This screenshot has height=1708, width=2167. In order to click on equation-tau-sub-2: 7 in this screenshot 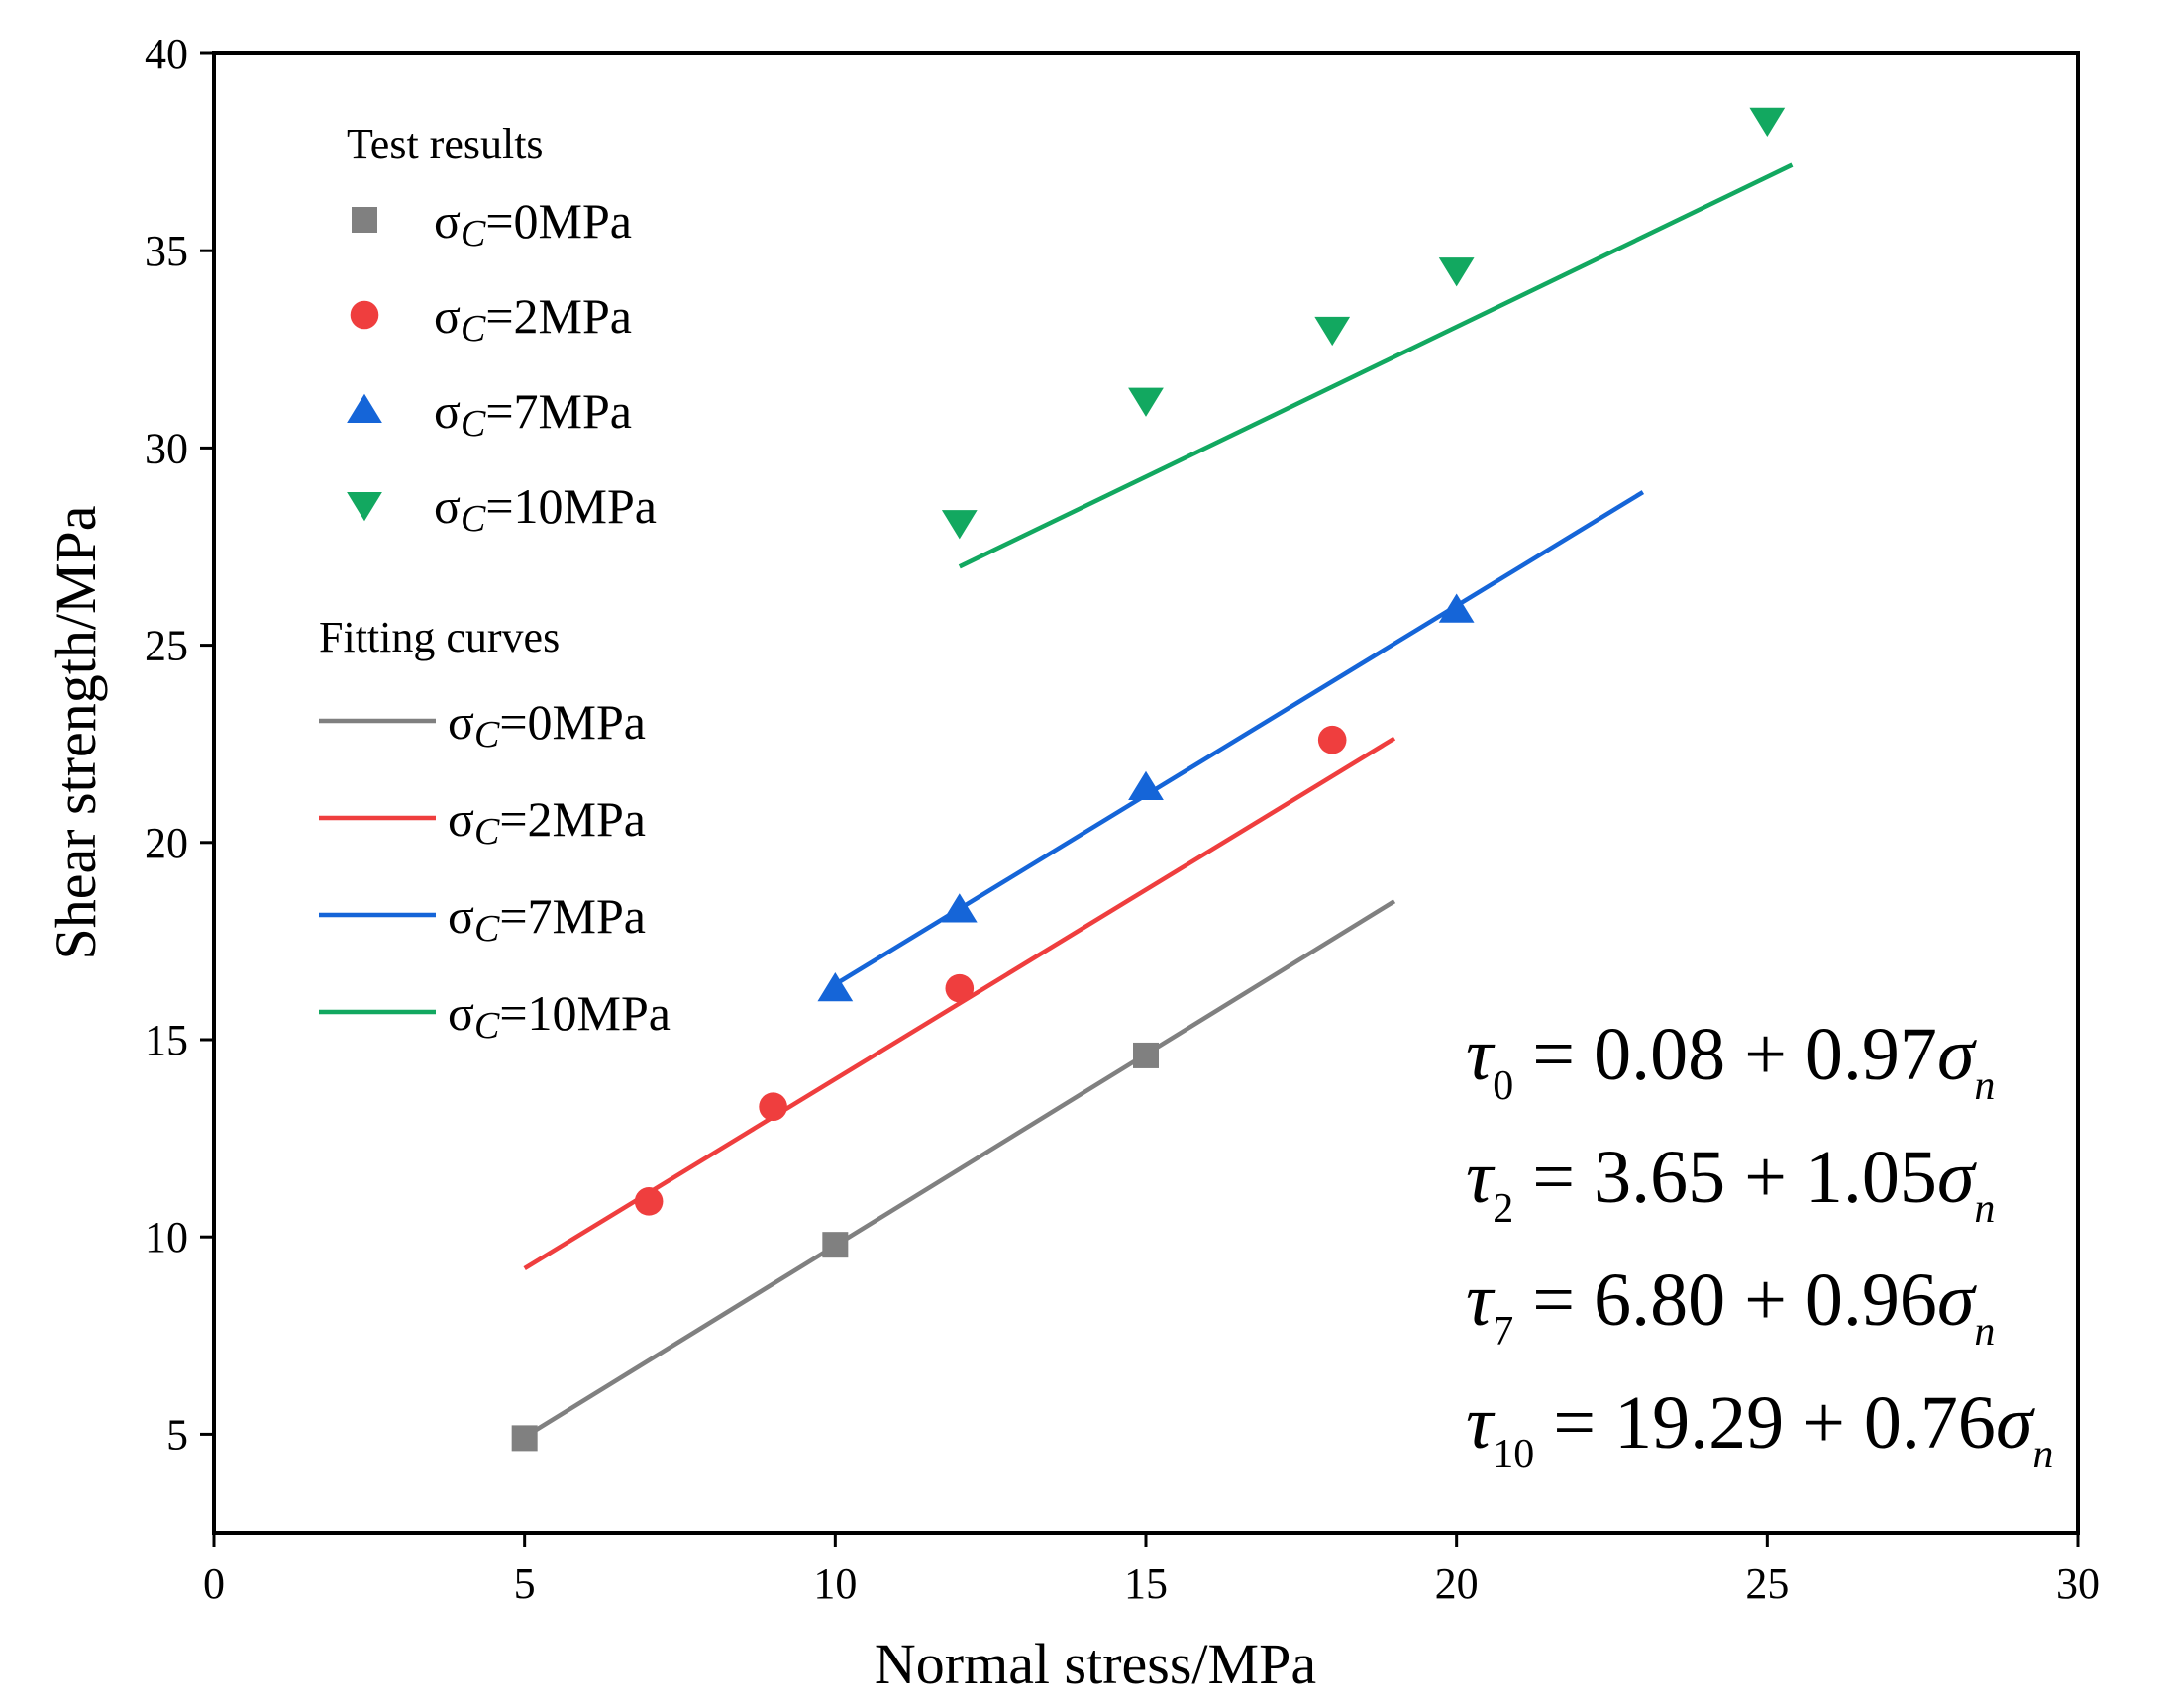, I will do `click(1503, 1332)`.